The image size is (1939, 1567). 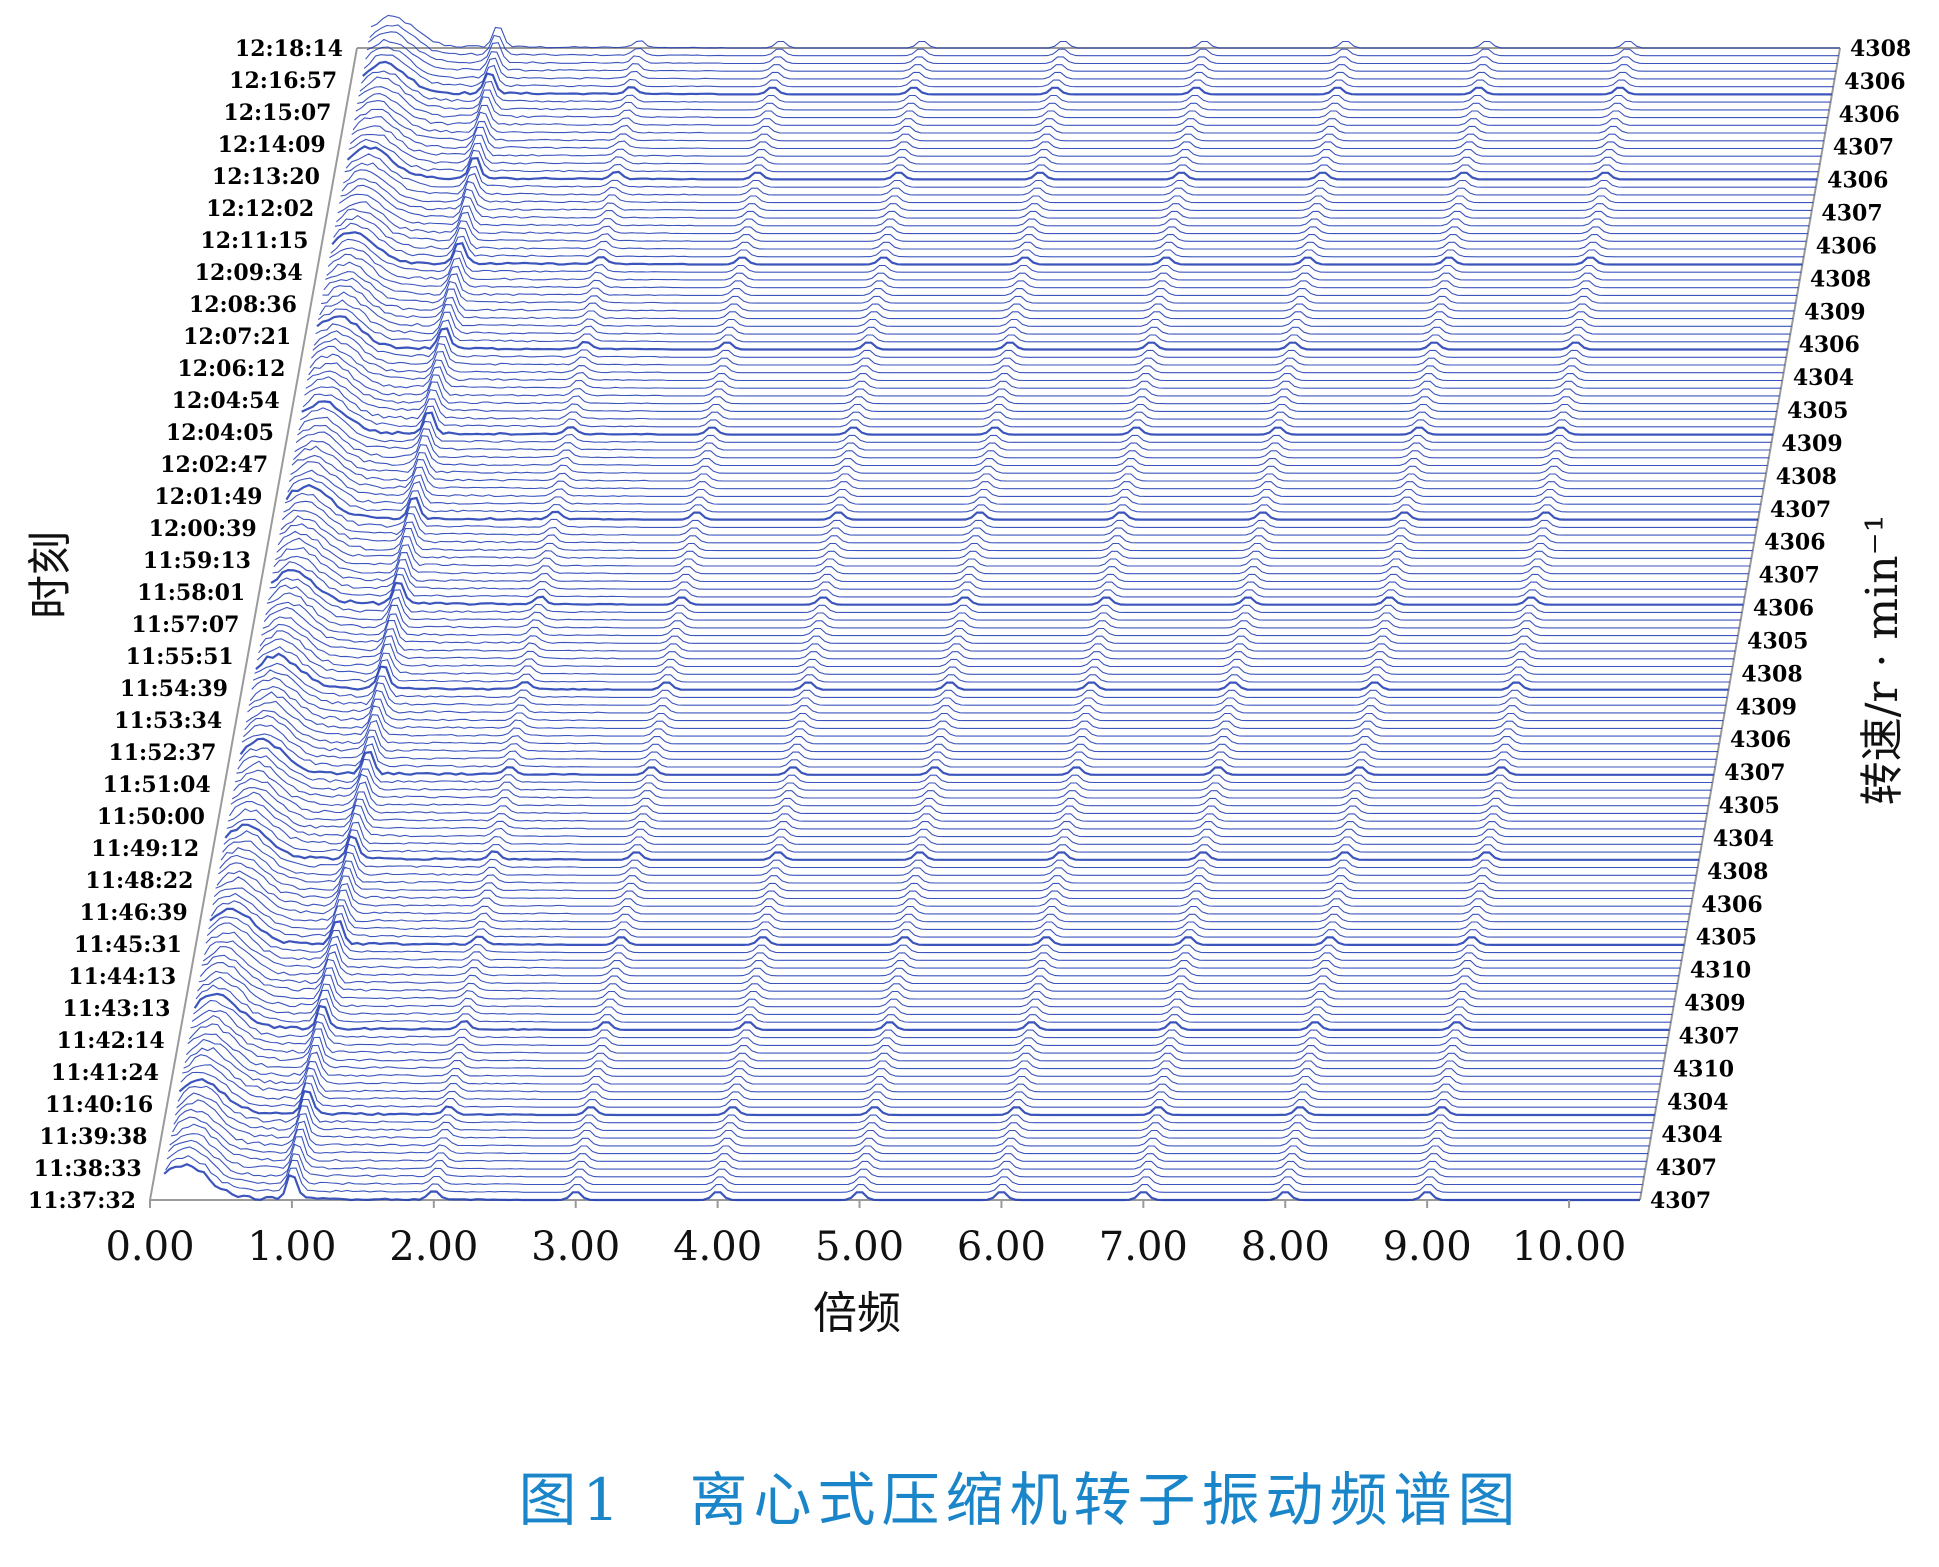 What do you see at coordinates (88, 1169) in the screenshot?
I see `time-tick-label: 11:38:33` at bounding box center [88, 1169].